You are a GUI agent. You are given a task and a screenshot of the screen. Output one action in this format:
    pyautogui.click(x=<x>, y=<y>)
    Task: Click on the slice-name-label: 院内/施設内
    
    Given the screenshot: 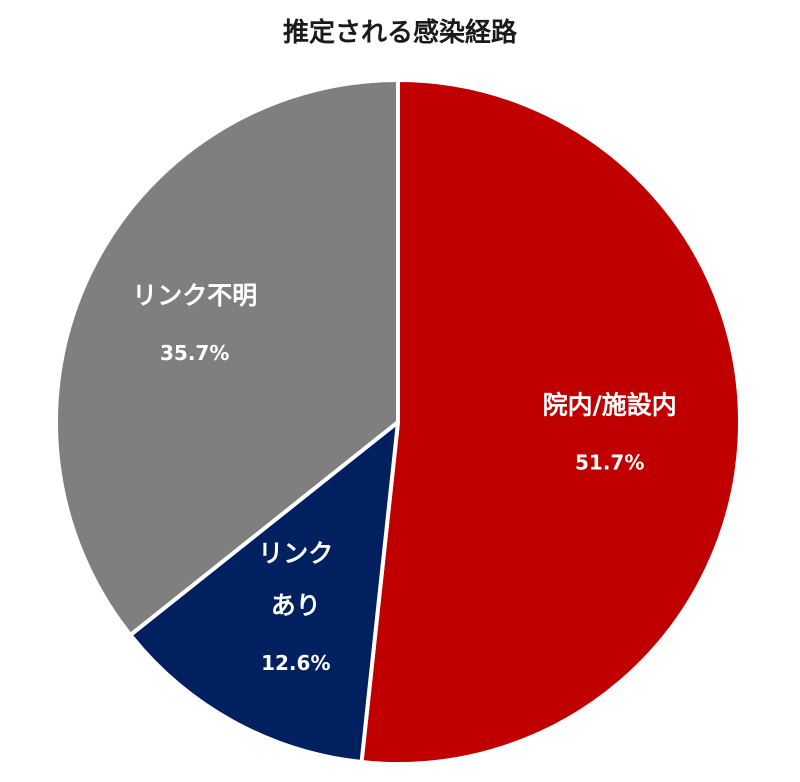 What is the action you would take?
    pyautogui.click(x=610, y=404)
    